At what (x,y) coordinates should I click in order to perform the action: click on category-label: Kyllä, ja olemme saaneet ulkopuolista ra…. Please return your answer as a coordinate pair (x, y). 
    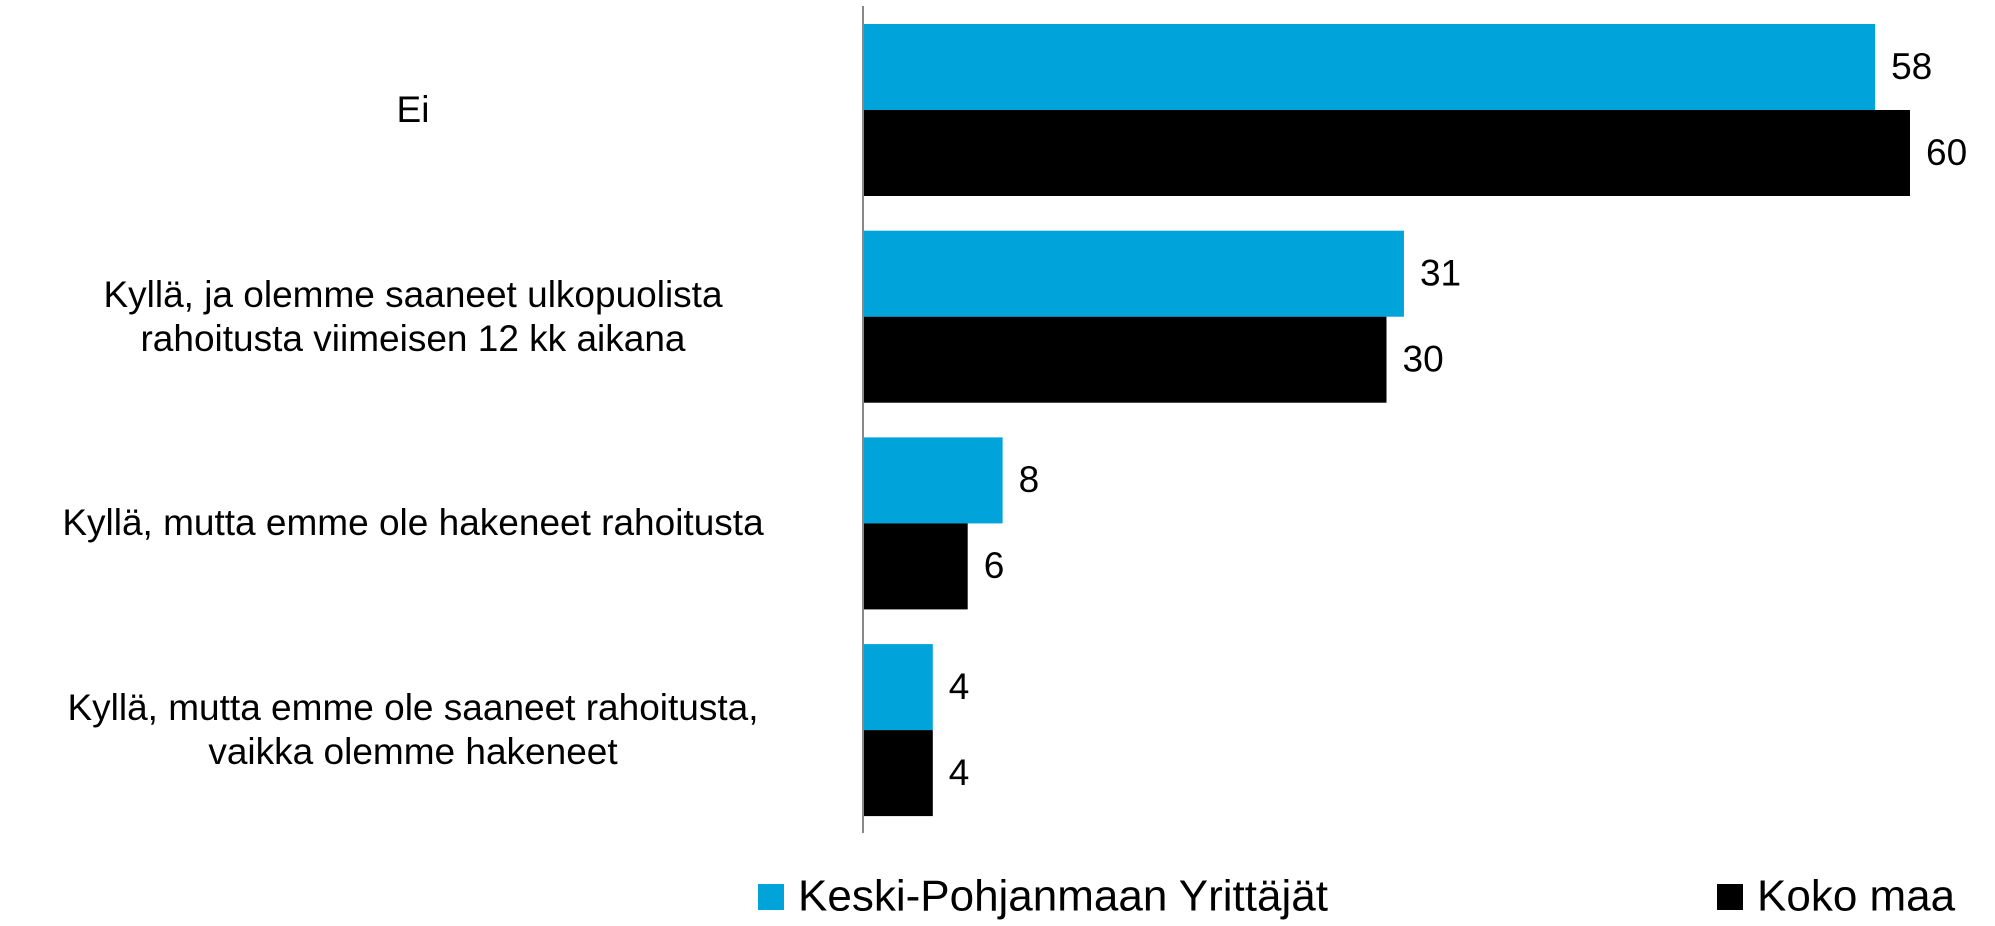
    Looking at the image, I should click on (413, 316).